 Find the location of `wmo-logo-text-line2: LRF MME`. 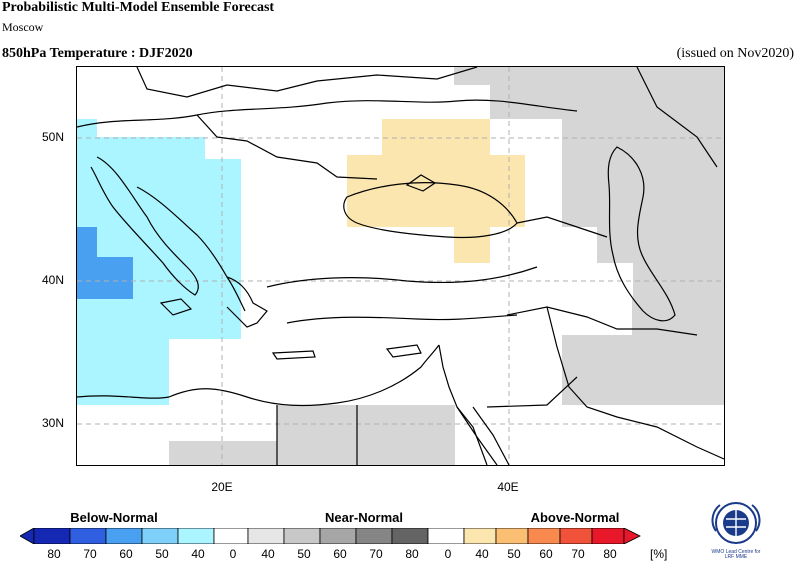

wmo-logo-text-line2: LRF MME is located at coordinates (736, 557).